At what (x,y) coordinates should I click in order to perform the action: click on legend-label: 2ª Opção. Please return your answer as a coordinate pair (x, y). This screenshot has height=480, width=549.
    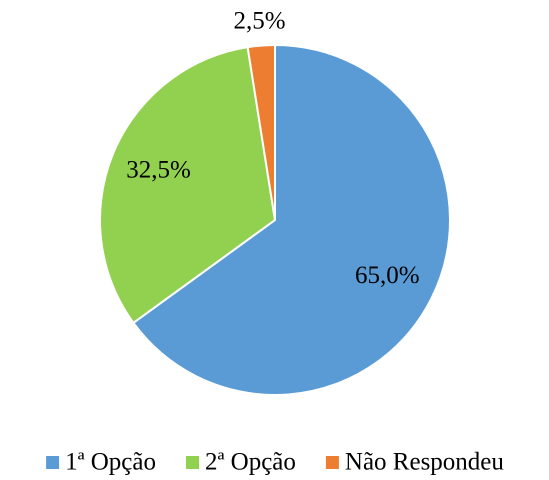
    Looking at the image, I should click on (250, 462).